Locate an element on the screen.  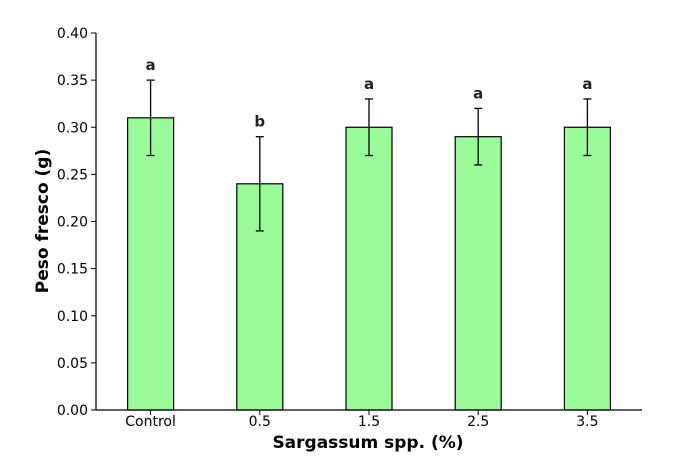
significance-label-4: a is located at coordinates (587, 84).